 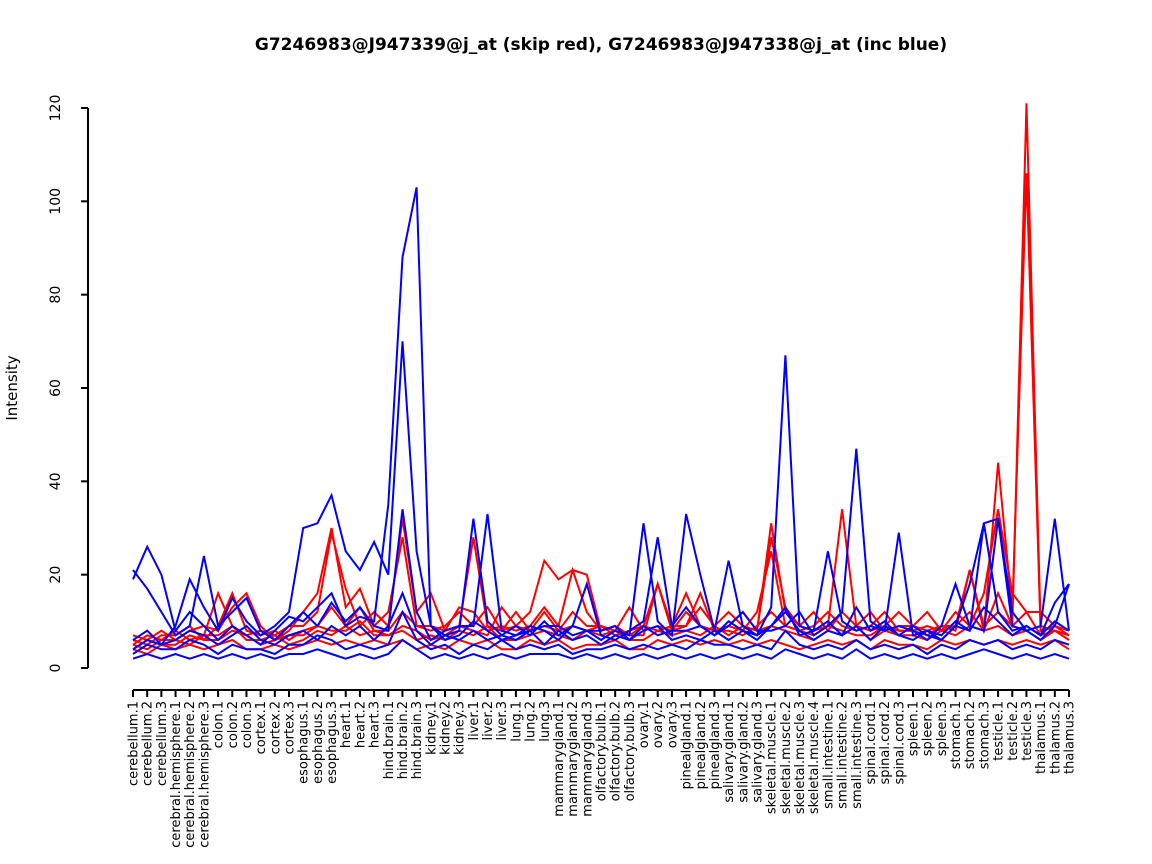 I want to click on x-tick-label: olfactory.bulb.3, so click(x=630, y=751).